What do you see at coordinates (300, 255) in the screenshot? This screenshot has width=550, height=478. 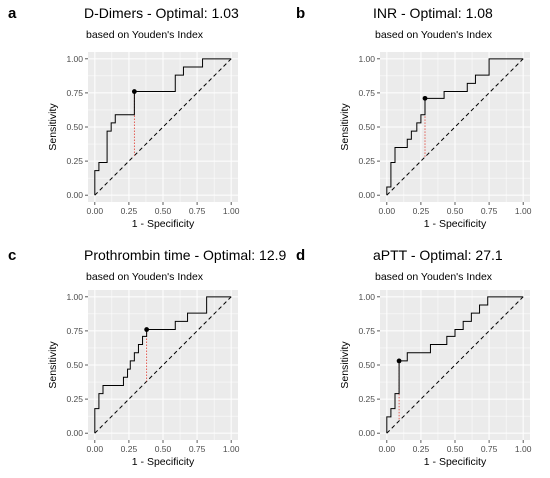 I see `panel-letter: d` at bounding box center [300, 255].